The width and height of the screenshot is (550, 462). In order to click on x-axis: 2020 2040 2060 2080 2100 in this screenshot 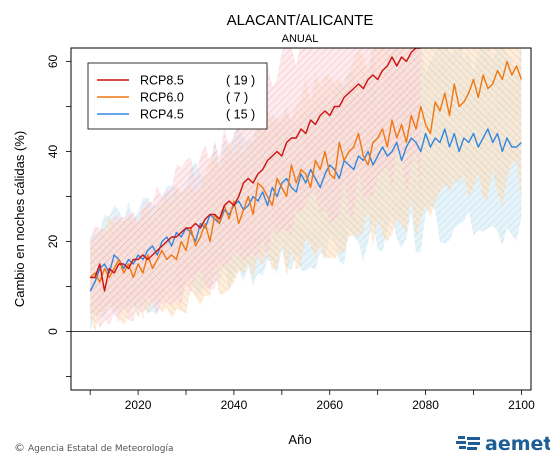, I will do `click(312, 401)`.